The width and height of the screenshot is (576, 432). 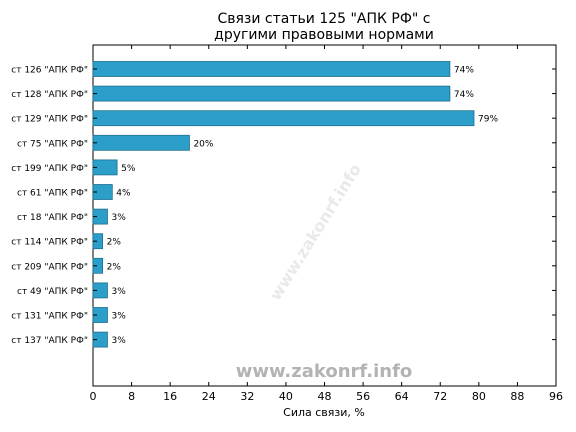 I want to click on x-tick-label: 96, so click(x=556, y=396).